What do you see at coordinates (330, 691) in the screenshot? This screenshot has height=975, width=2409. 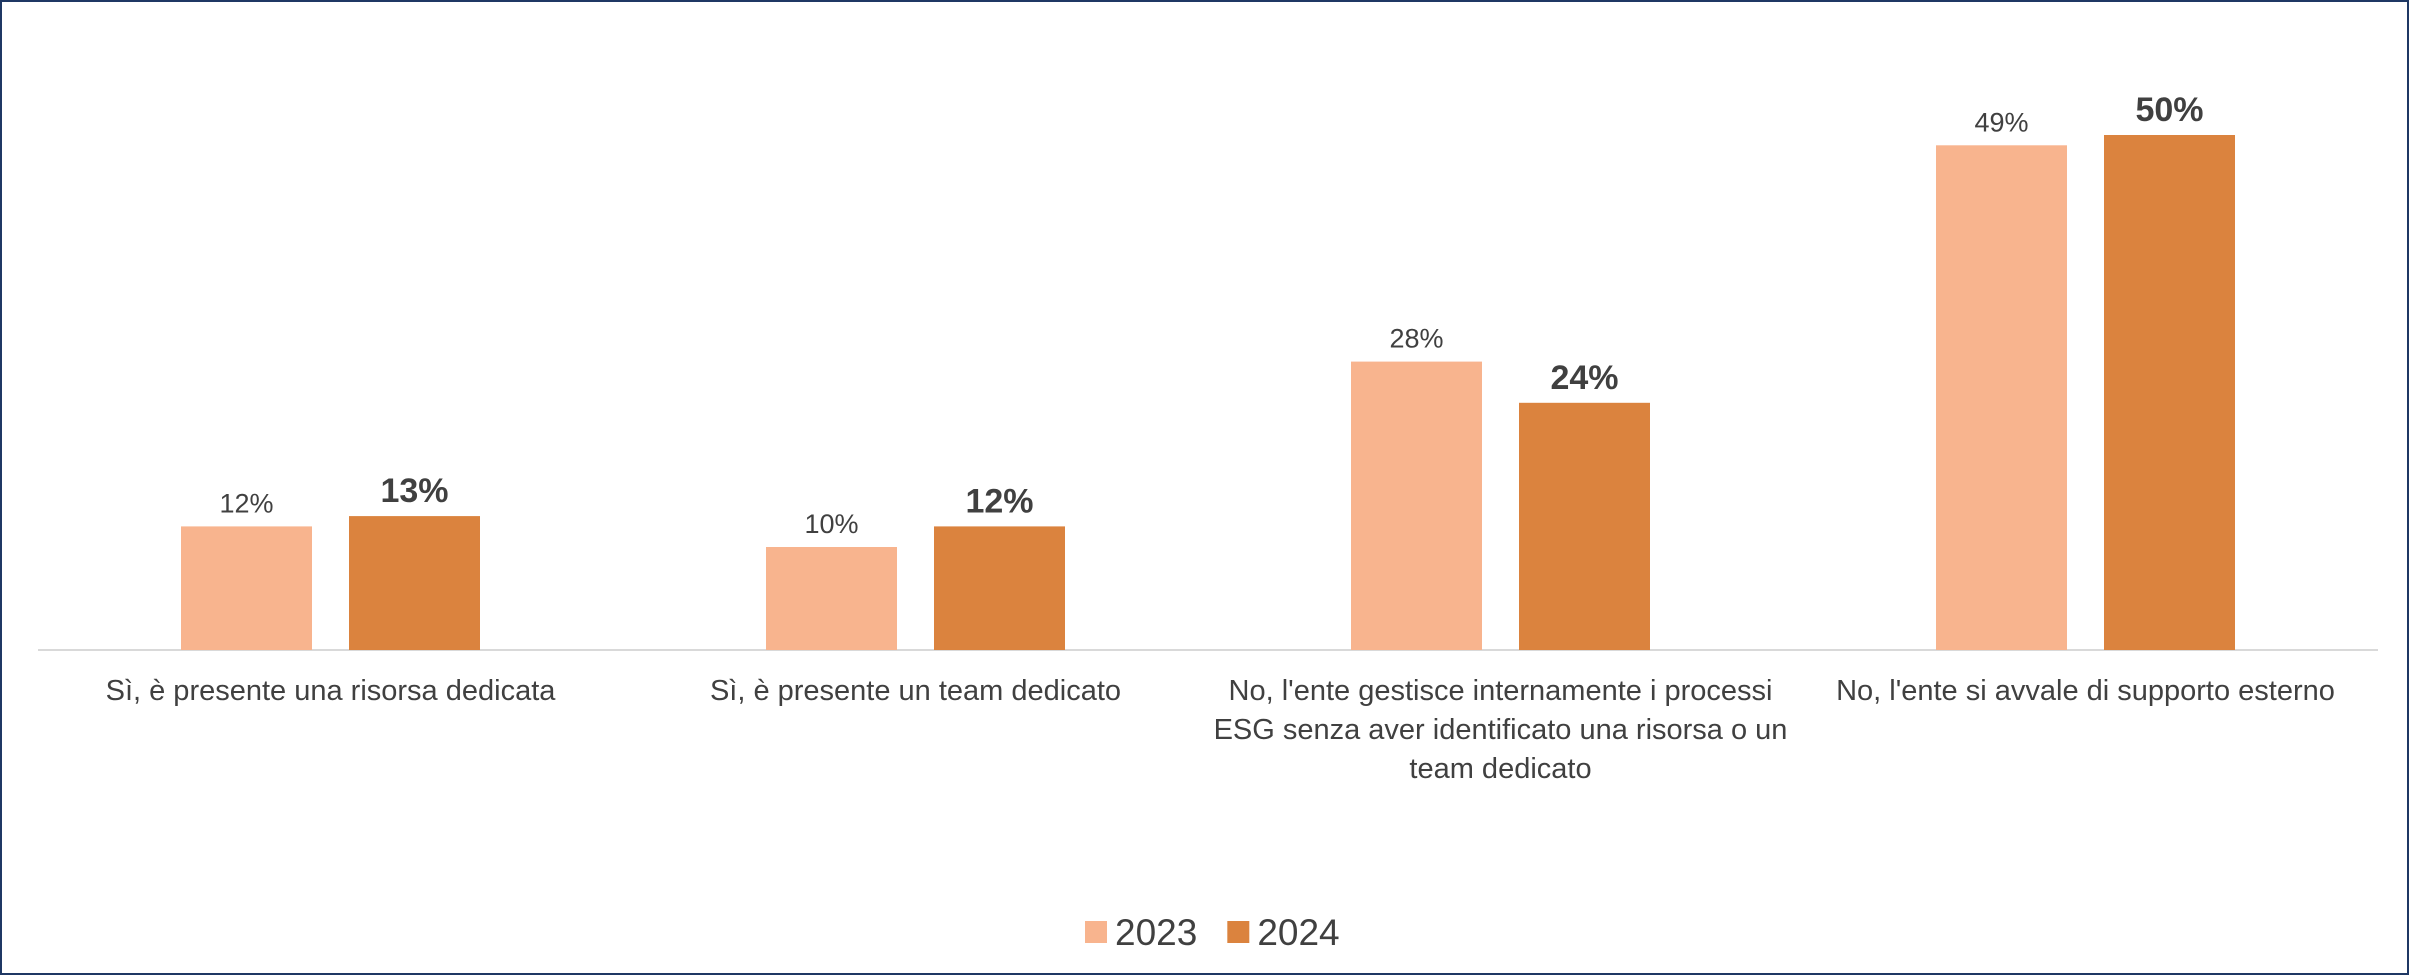 I see `x-tick-label: Sì, è presente una risorsa dedicata` at bounding box center [330, 691].